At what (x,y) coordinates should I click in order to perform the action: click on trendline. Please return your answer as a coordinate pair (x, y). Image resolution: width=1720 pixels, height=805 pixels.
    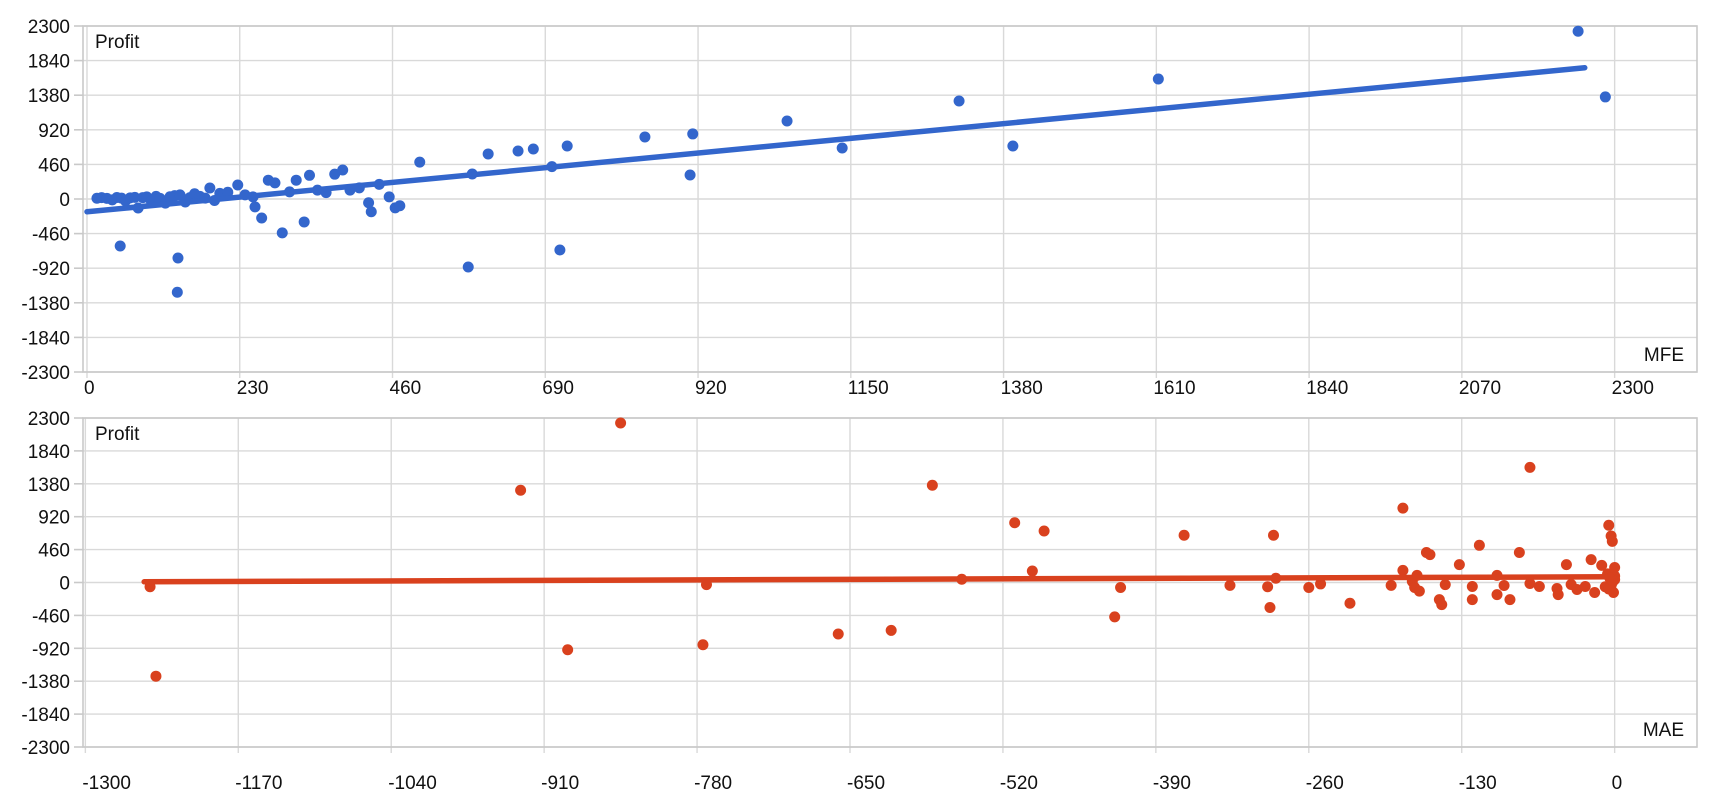
    Looking at the image, I should click on (878, 579).